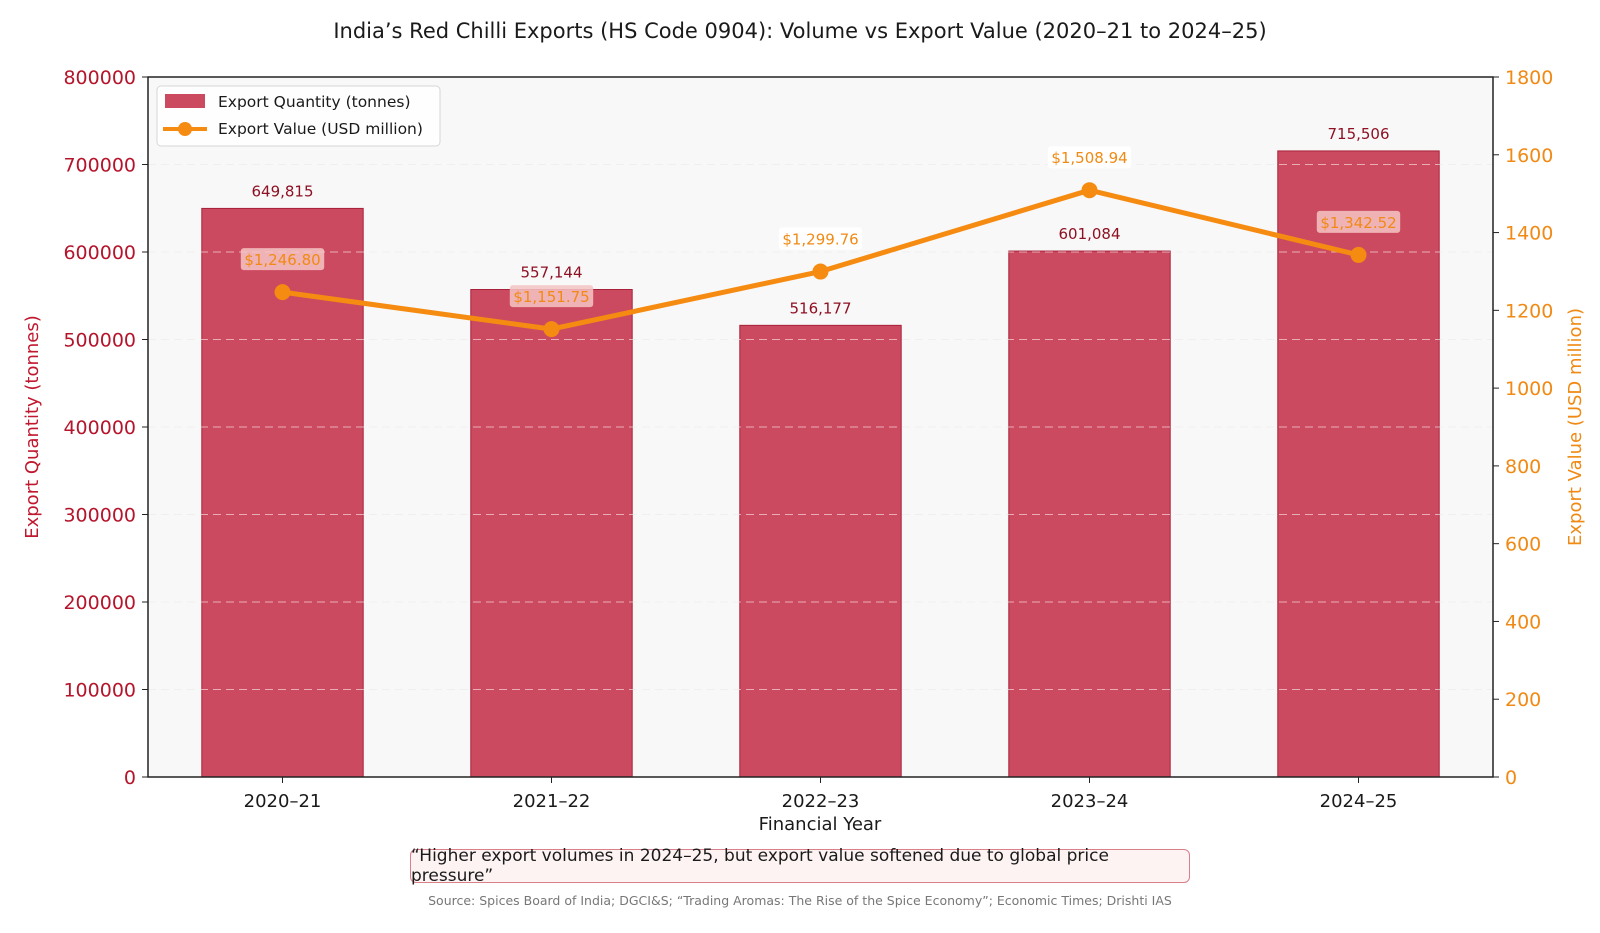  What do you see at coordinates (1523, 428) in the screenshot?
I see `y-axis-right-ticks: 0 200 400 600 800 1000 1200 1400 1600 1800` at bounding box center [1523, 428].